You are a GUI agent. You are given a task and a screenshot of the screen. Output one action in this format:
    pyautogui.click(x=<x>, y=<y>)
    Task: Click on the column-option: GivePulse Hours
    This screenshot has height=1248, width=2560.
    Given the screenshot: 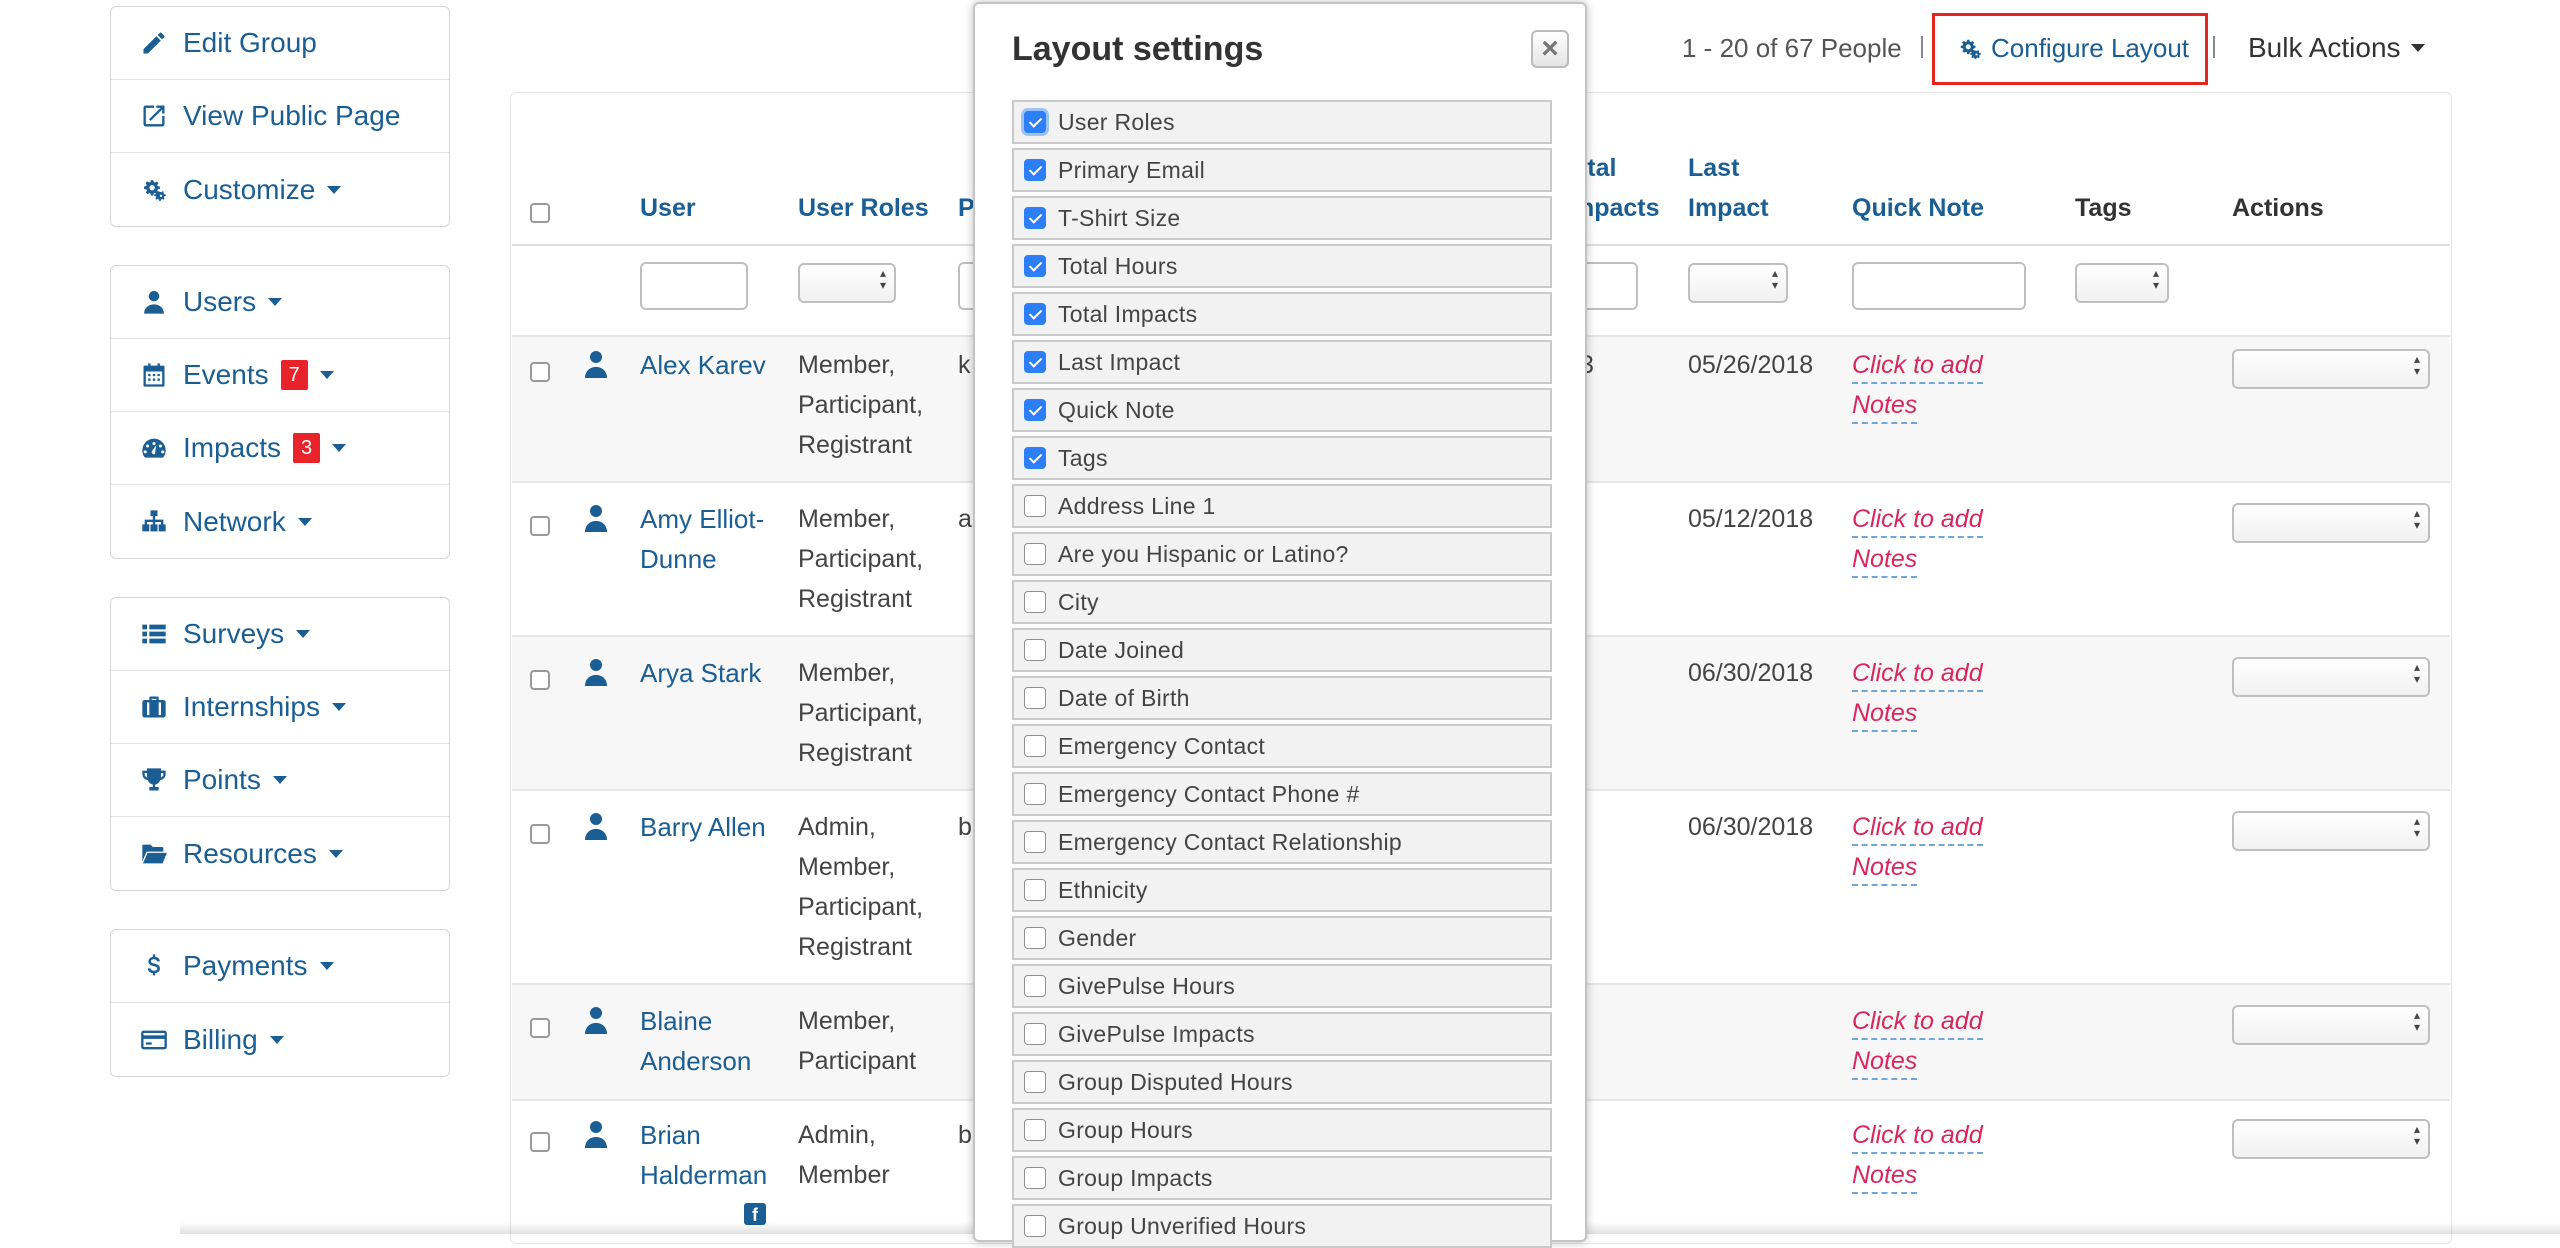 What is the action you would take?
    pyautogui.click(x=1282, y=986)
    